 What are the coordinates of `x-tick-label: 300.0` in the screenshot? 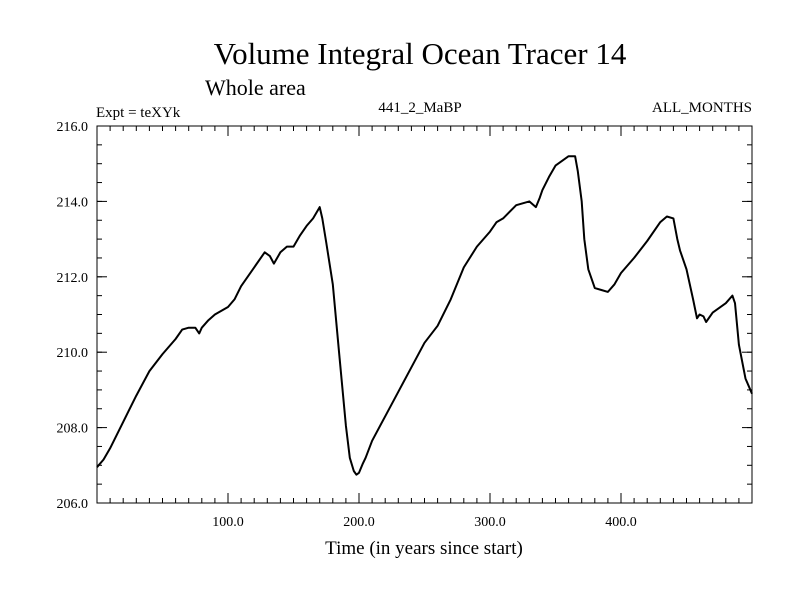 It's located at (490, 522).